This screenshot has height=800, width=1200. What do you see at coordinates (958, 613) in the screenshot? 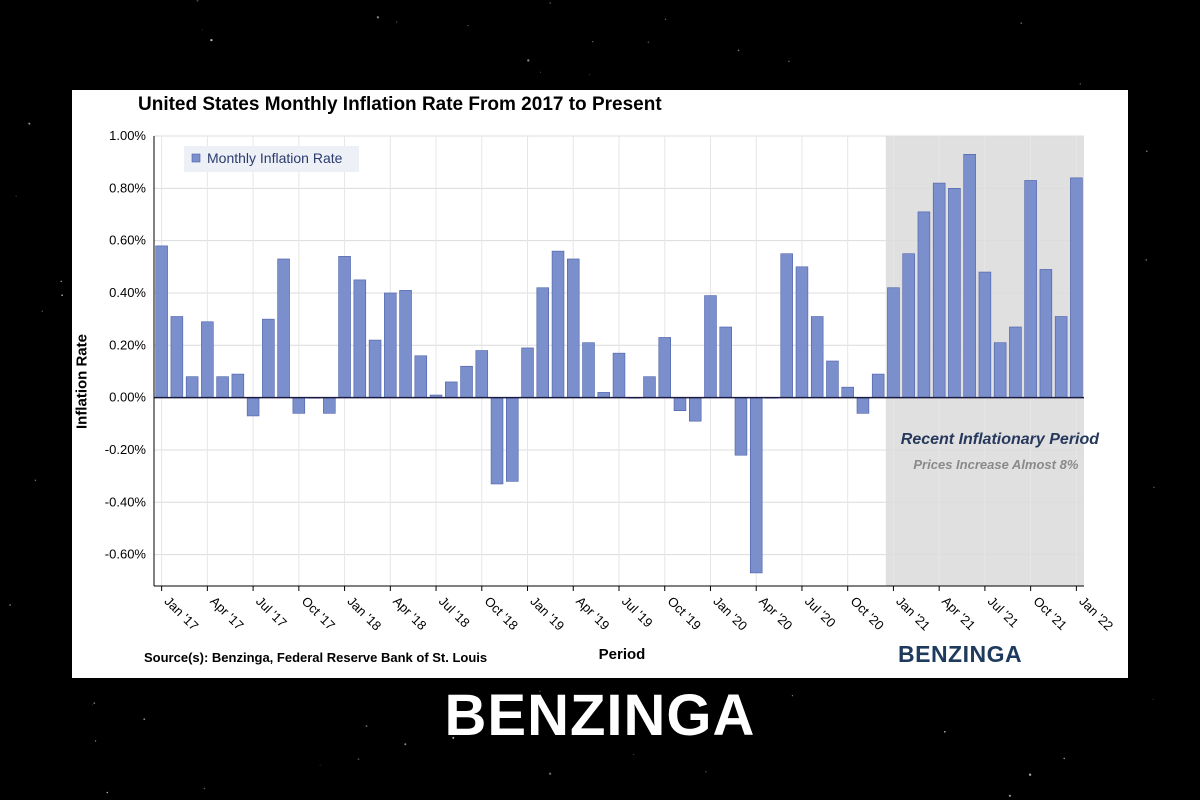
I see `x-tick-label: Apr '21` at bounding box center [958, 613].